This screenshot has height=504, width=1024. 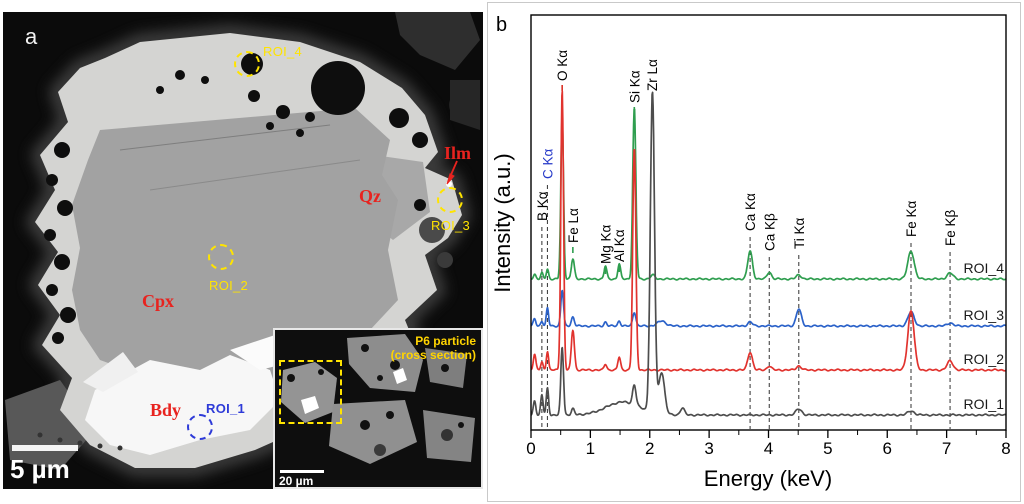 What do you see at coordinates (226, 408) in the screenshot?
I see `roi1-label: ROI_1` at bounding box center [226, 408].